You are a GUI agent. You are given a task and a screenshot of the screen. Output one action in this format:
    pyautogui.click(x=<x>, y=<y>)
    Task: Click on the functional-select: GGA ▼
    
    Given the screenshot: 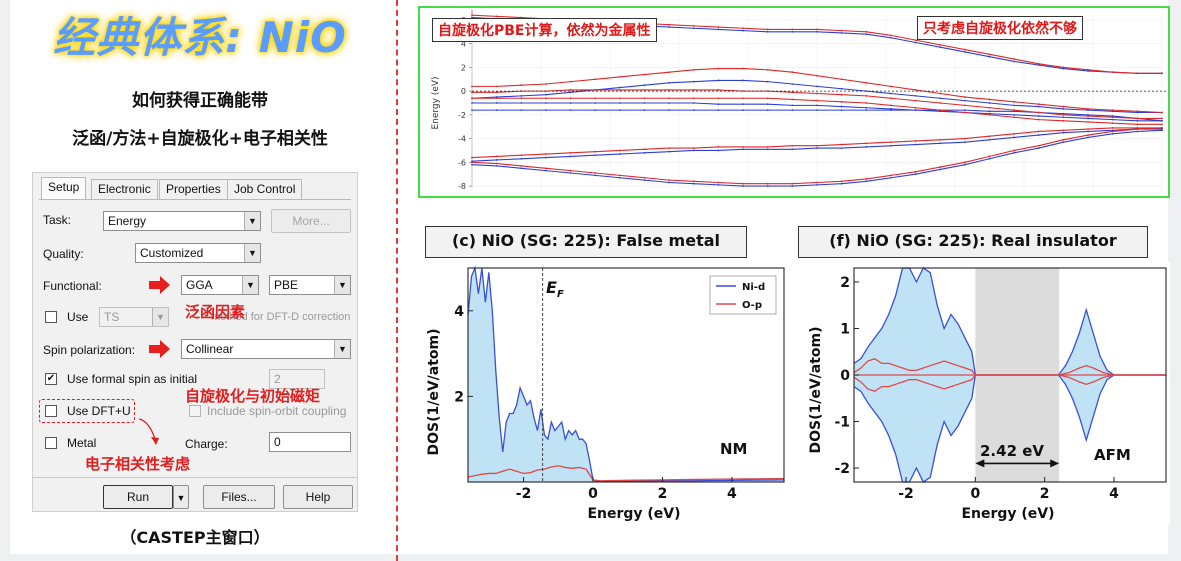 What is the action you would take?
    pyautogui.click(x=220, y=285)
    